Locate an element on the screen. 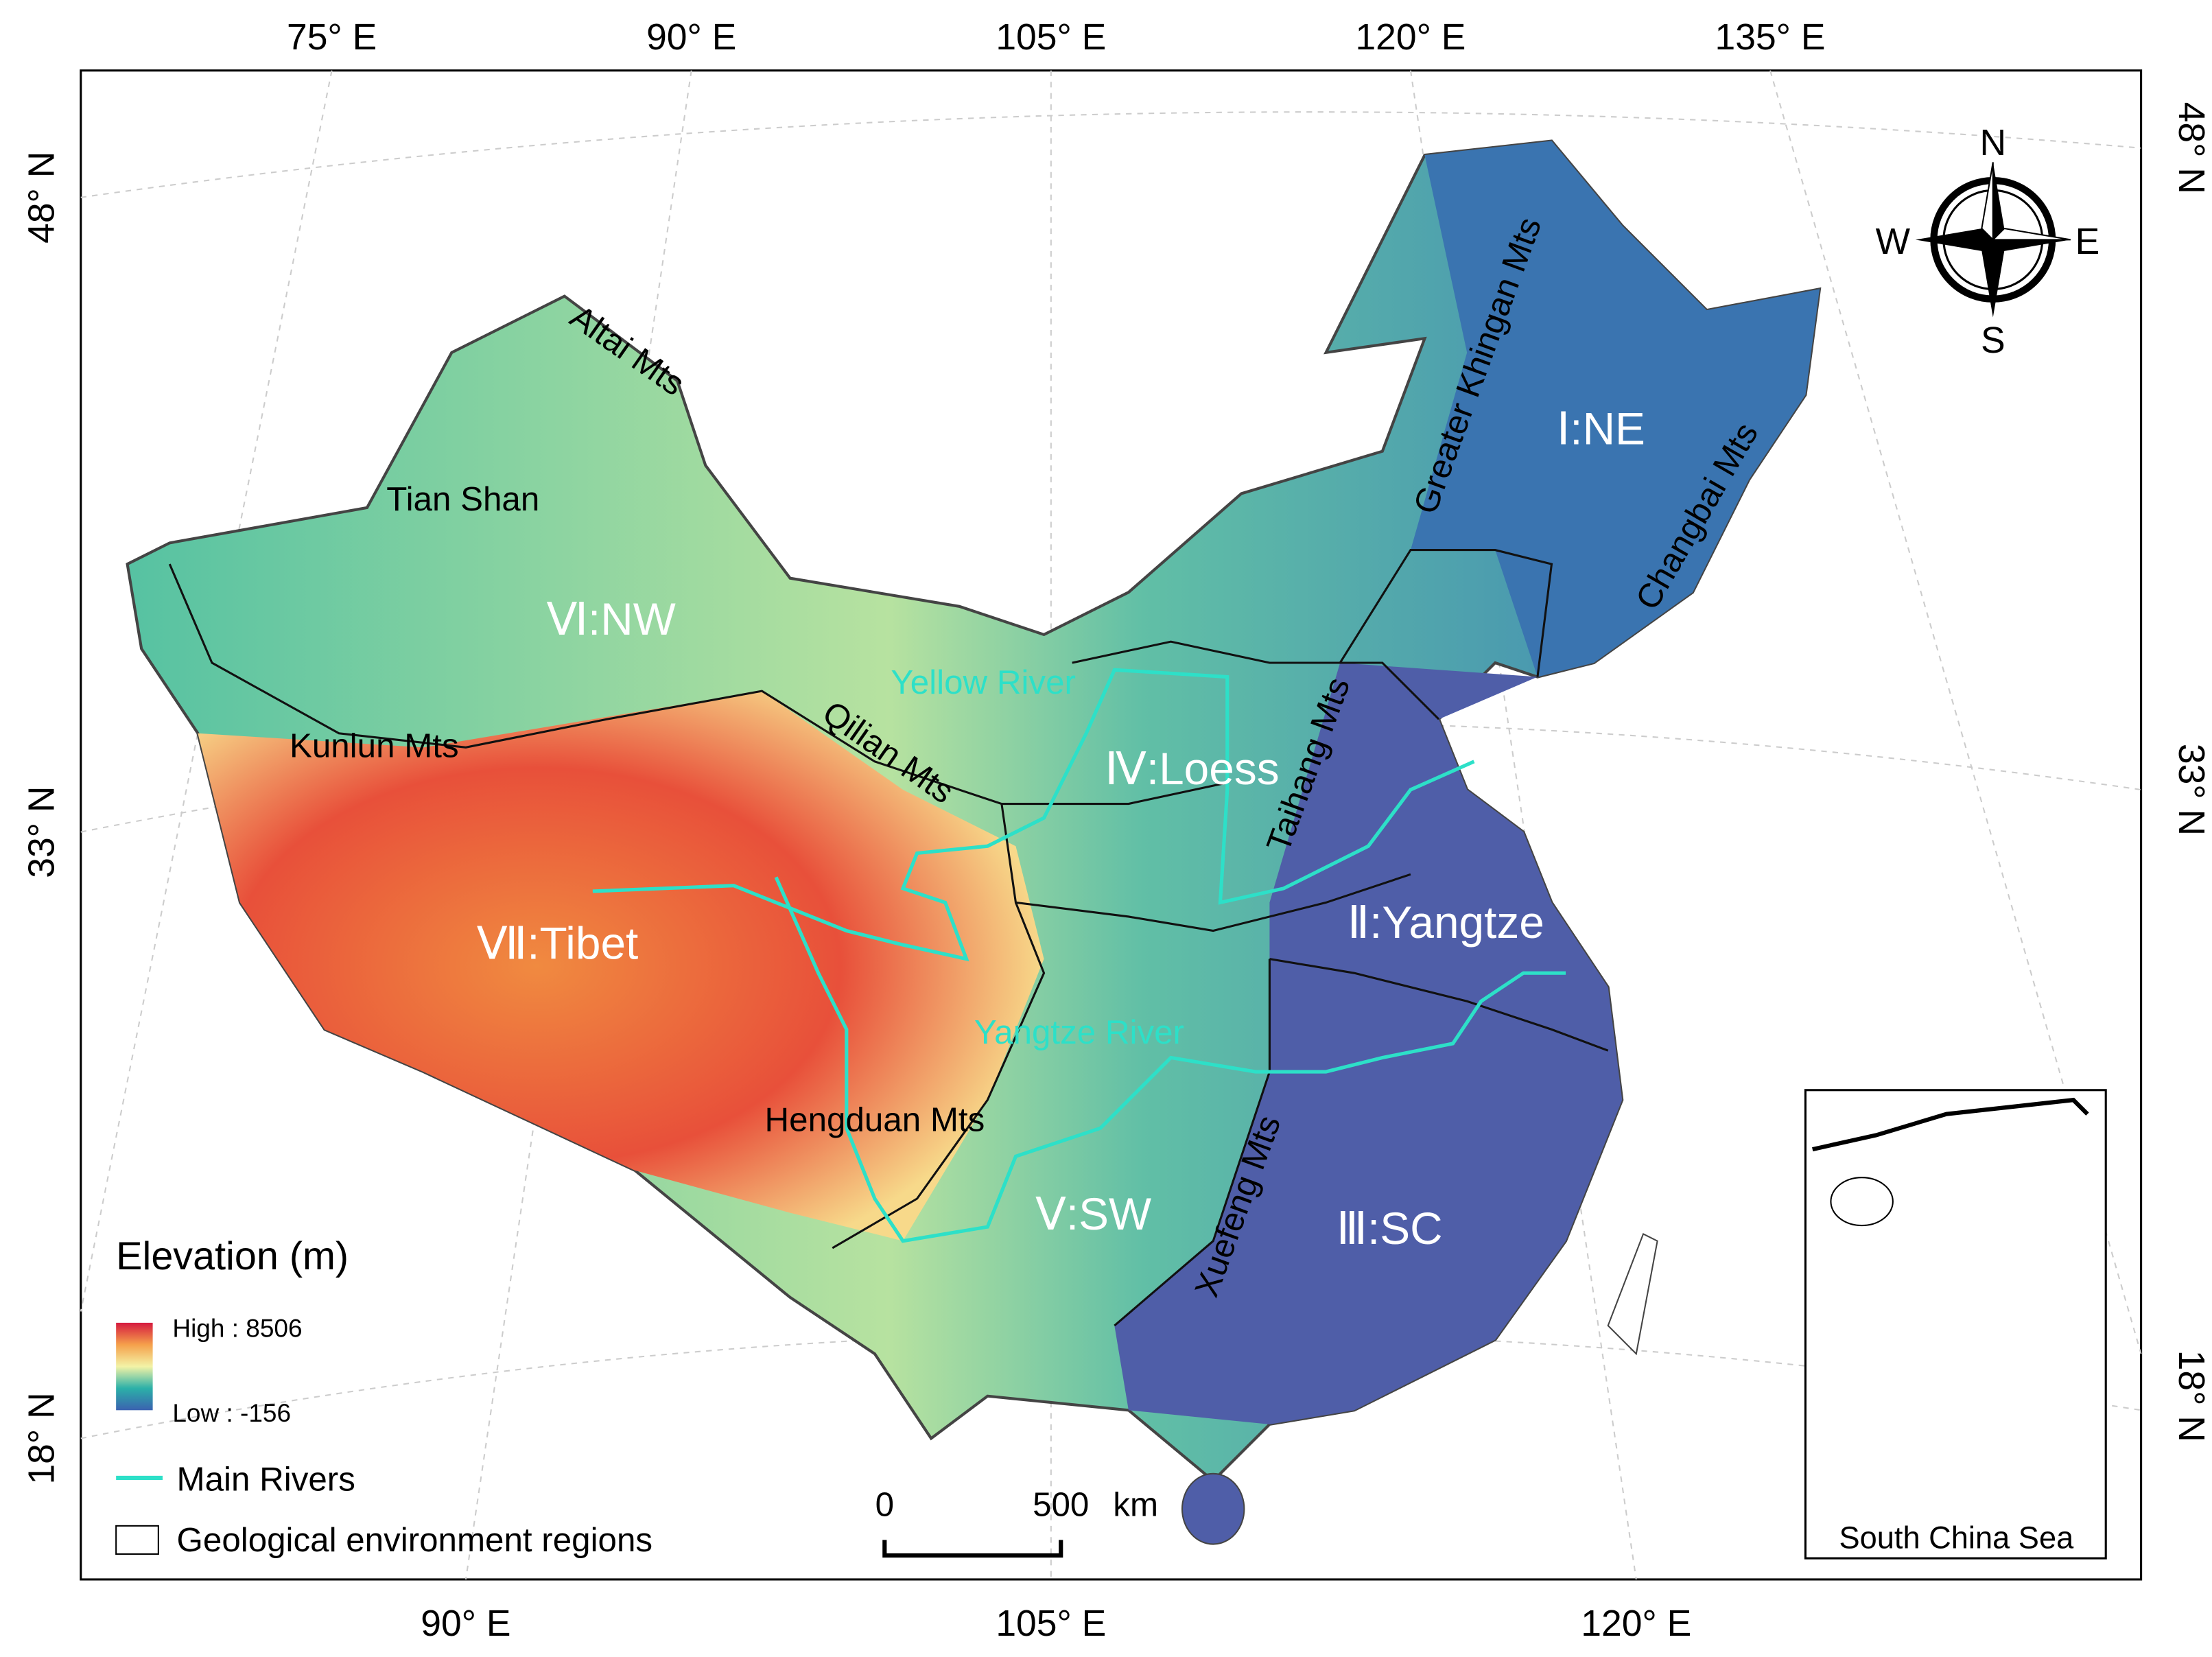 The height and width of the screenshot is (1657, 2212). river-label: Yellow River is located at coordinates (983, 682).